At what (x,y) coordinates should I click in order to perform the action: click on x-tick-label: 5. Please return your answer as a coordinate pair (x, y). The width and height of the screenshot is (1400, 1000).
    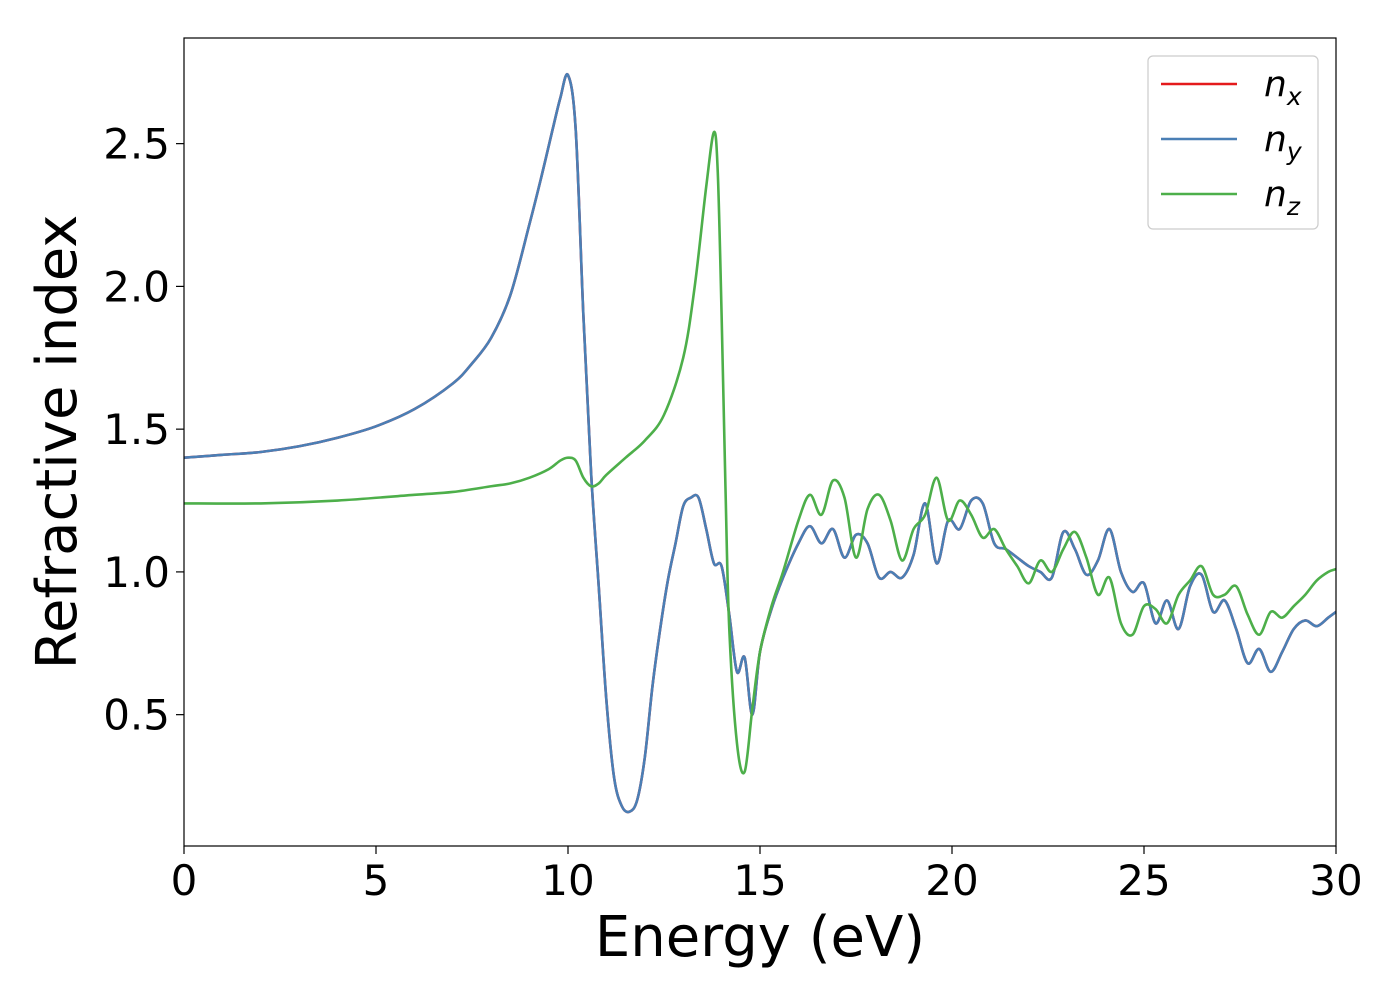
    Looking at the image, I should click on (376, 880).